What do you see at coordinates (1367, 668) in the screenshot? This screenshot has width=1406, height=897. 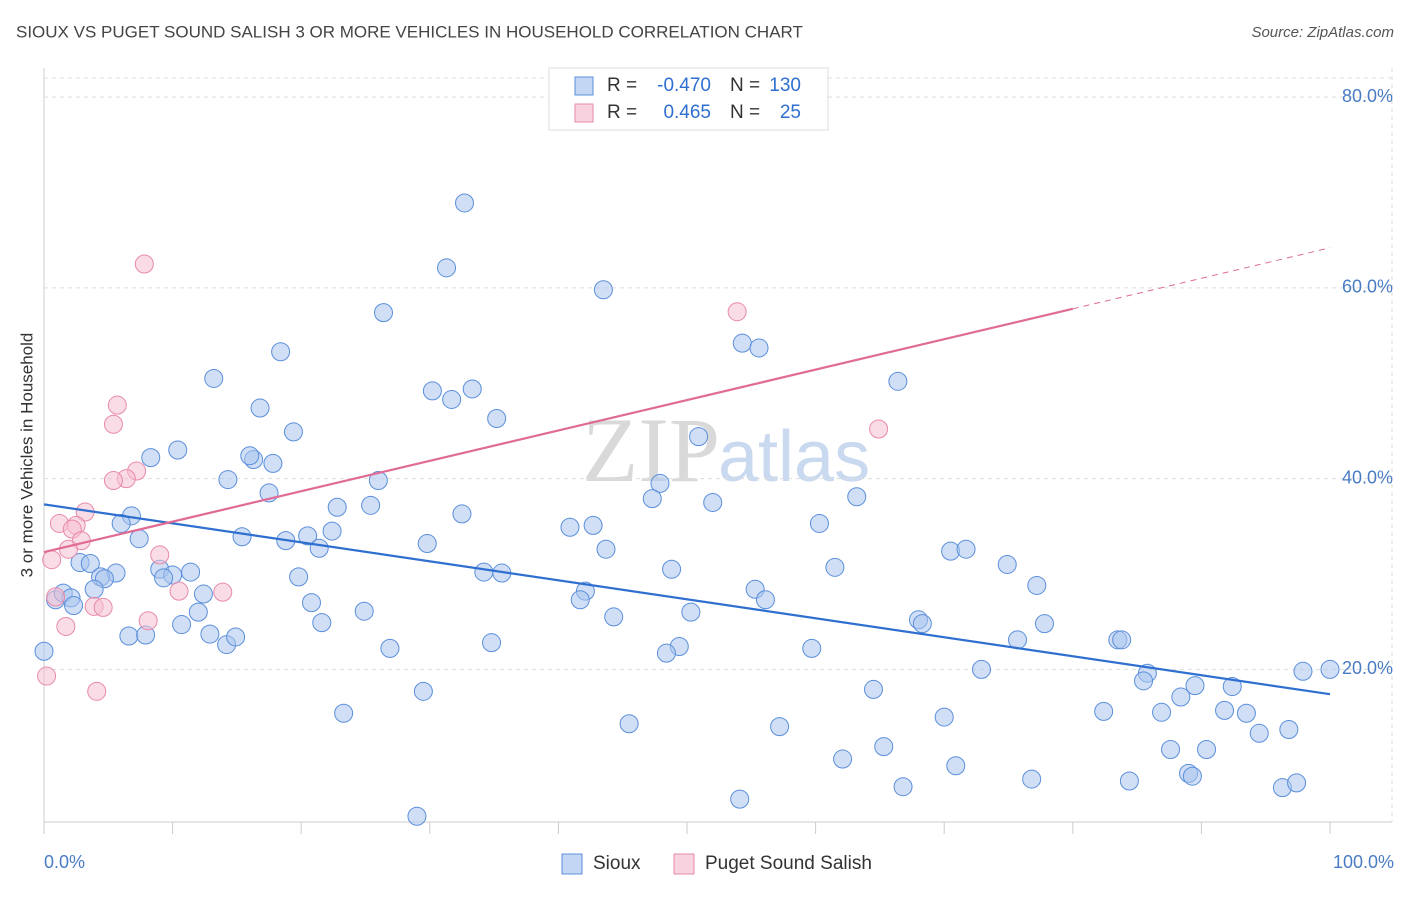 I see `y-tick-label: 20.0%` at bounding box center [1367, 668].